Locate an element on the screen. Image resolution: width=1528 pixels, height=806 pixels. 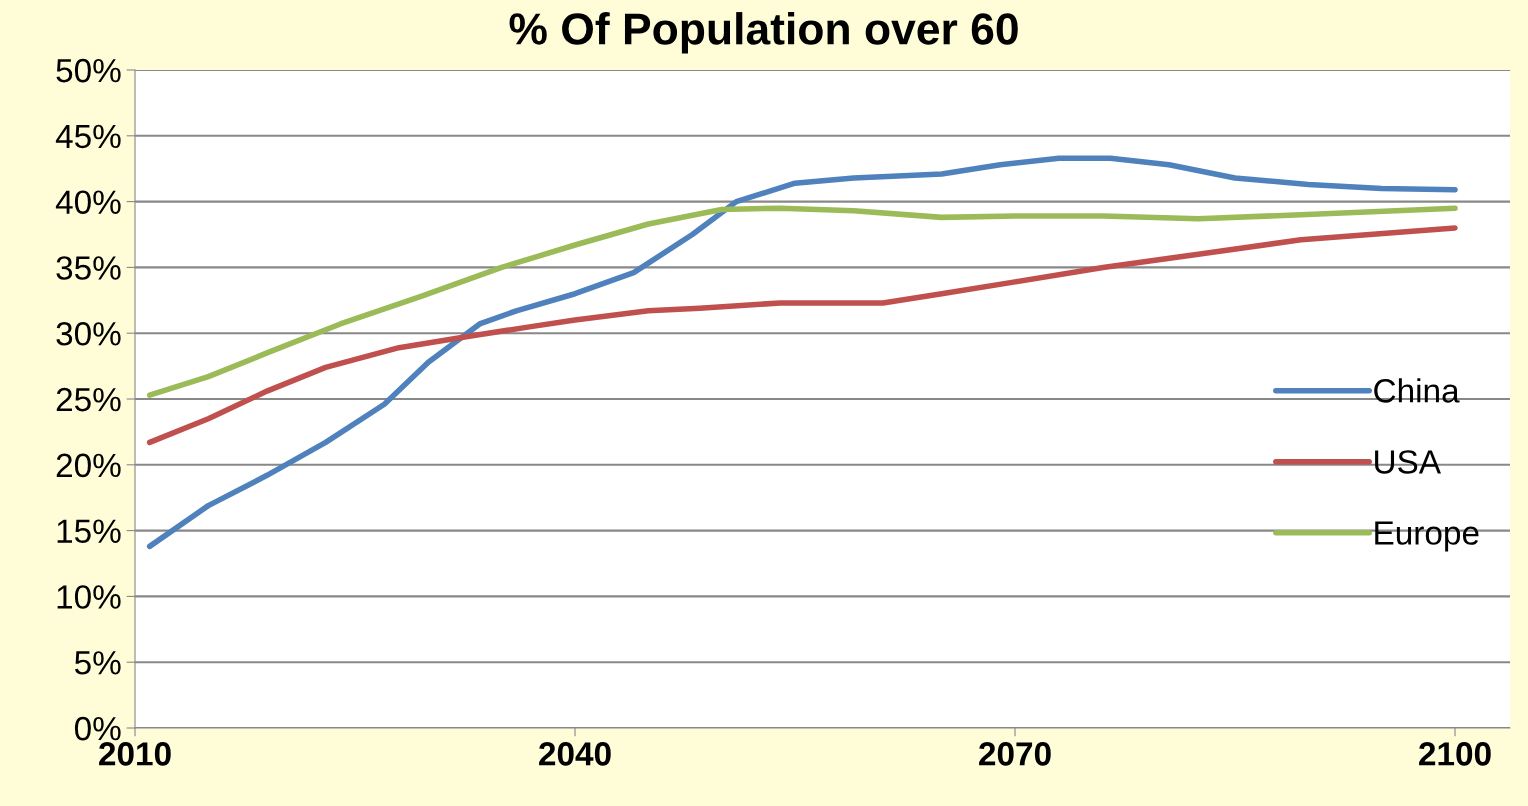
y-tick-label: 35% is located at coordinates (88, 268).